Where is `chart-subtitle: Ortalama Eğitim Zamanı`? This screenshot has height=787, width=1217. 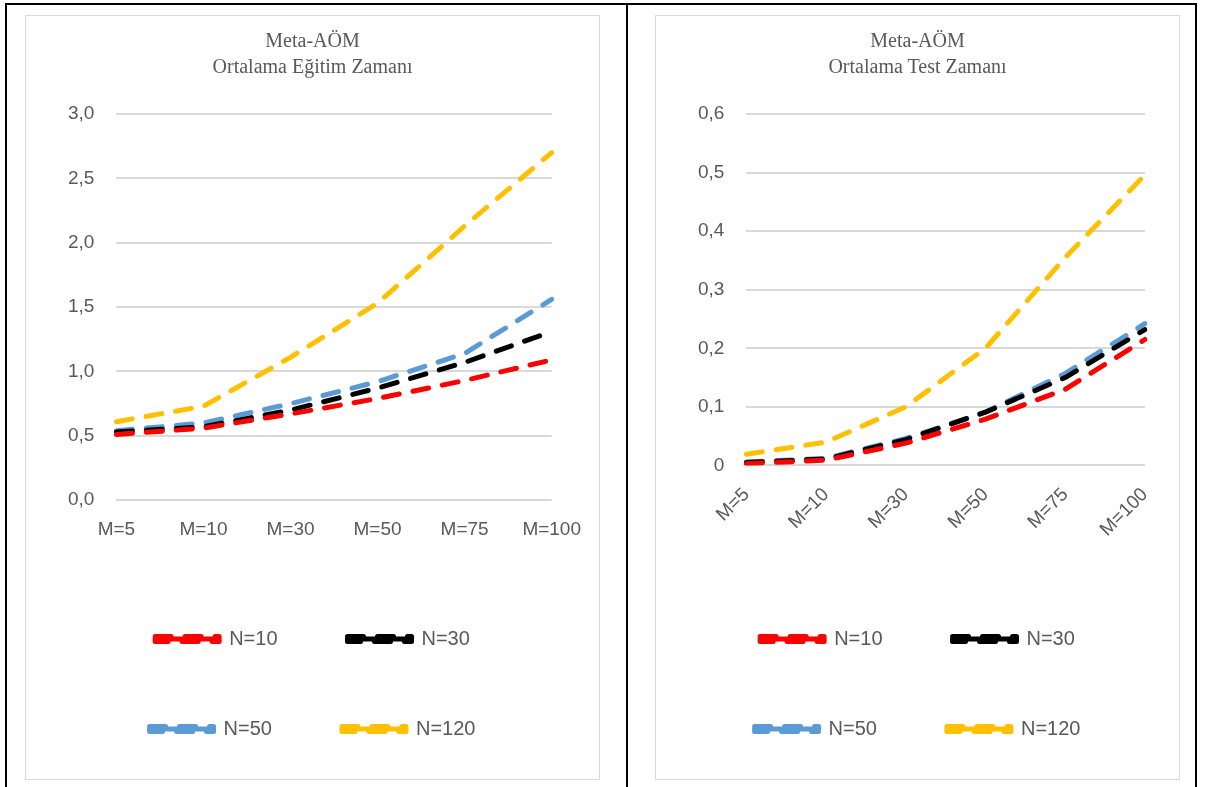 chart-subtitle: Ortalama Eğitim Zamanı is located at coordinates (312, 67).